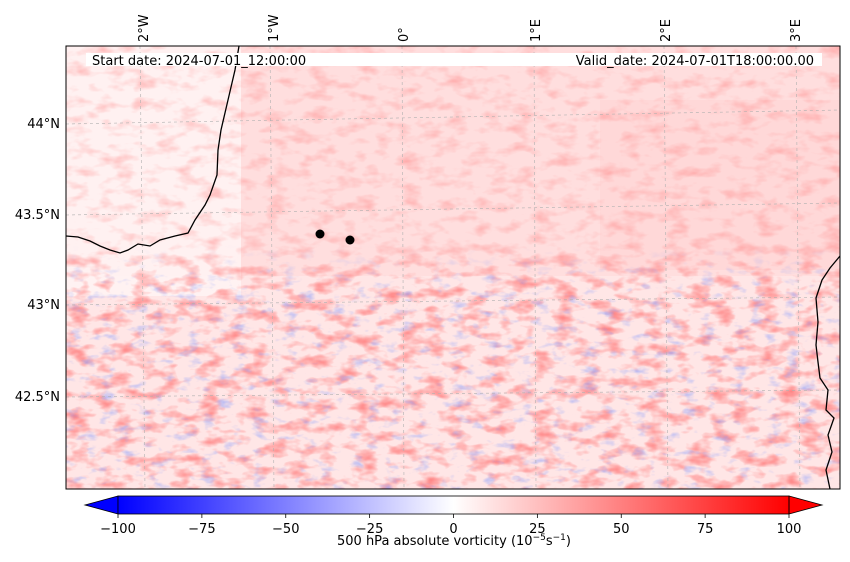 This screenshot has height=562, width=850. Describe the element at coordinates (537, 529) in the screenshot. I see `colorbar-tick-label: 25` at that location.